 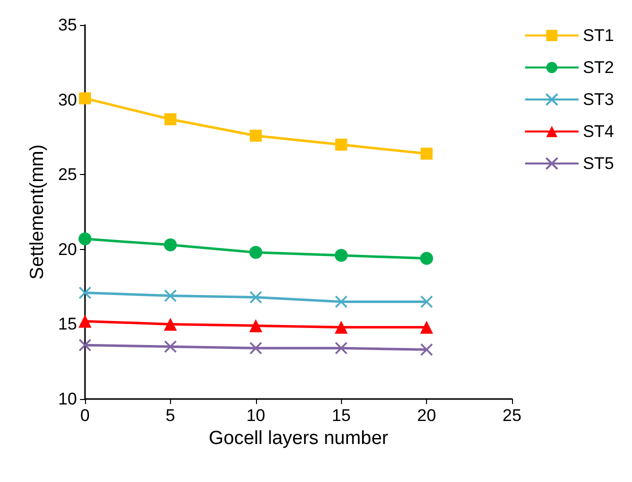 I want to click on legend-label: ST5, so click(x=598, y=163).